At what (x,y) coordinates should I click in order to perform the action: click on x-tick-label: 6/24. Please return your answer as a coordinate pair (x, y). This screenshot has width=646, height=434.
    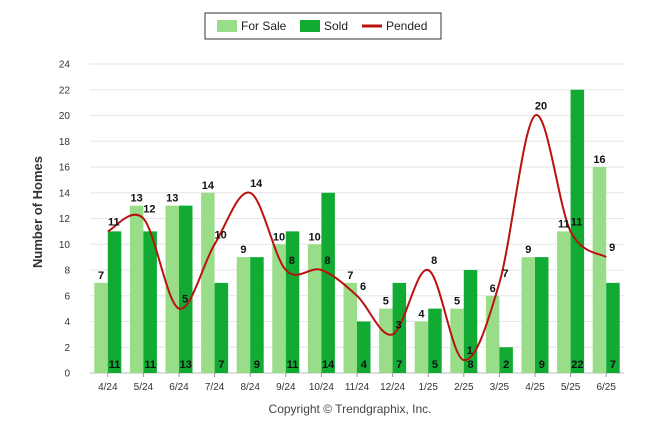
    Looking at the image, I should click on (179, 387).